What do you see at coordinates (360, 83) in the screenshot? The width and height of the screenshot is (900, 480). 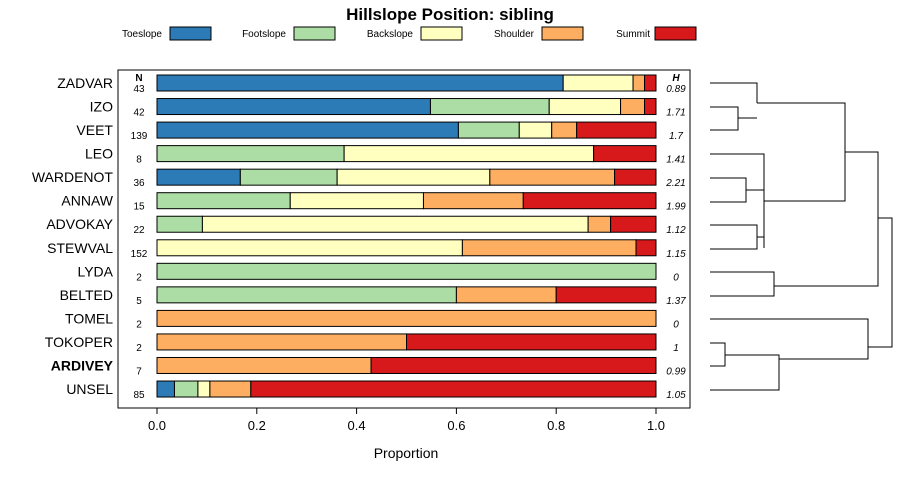 I see `bar-segment-zadvar-toeslope` at bounding box center [360, 83].